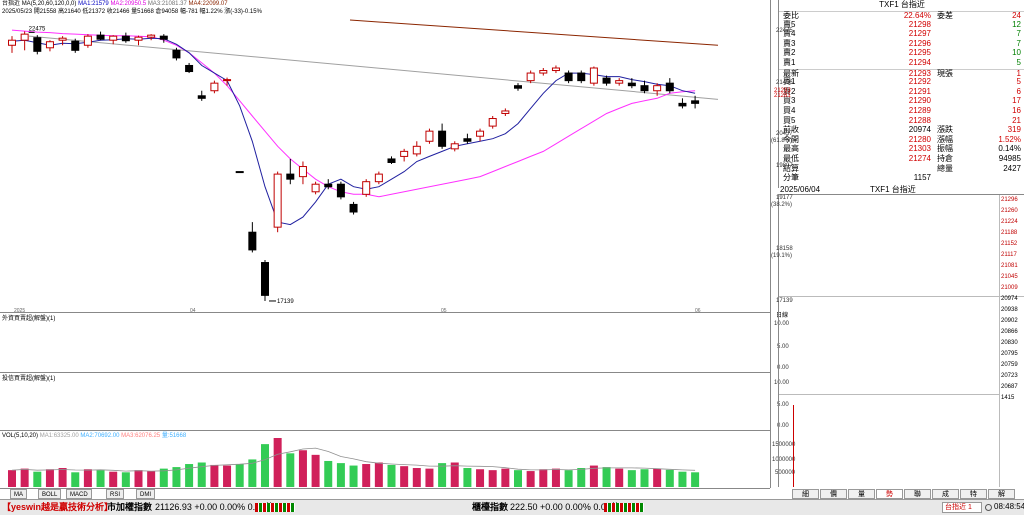 Image resolution: width=1024 pixels, height=515 pixels. What do you see at coordinates (145, 494) in the screenshot?
I see `tab-dmi: DMI` at bounding box center [145, 494].